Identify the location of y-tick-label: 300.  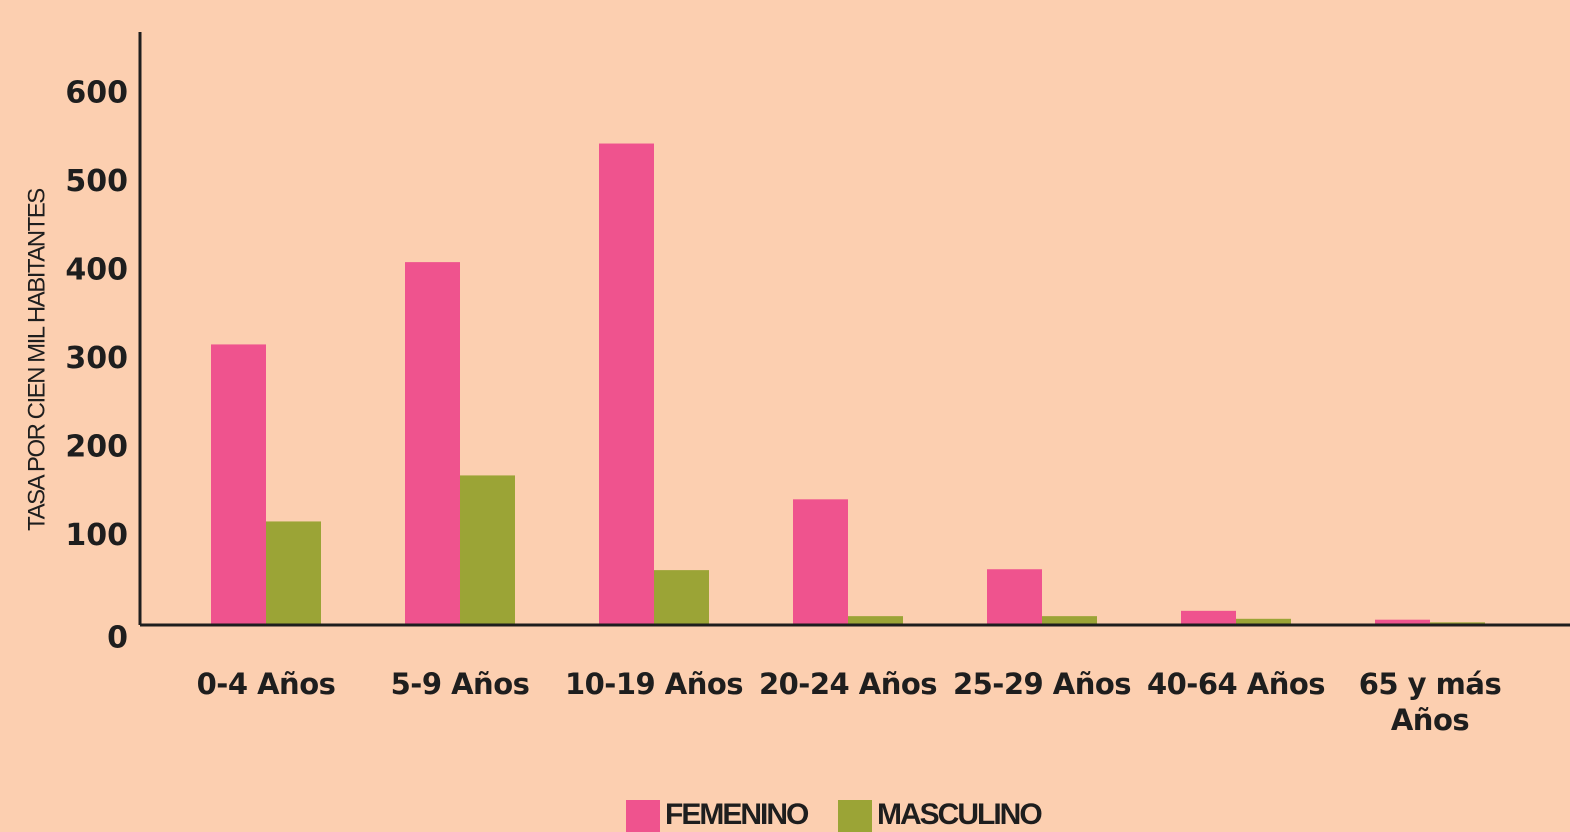
(96, 358).